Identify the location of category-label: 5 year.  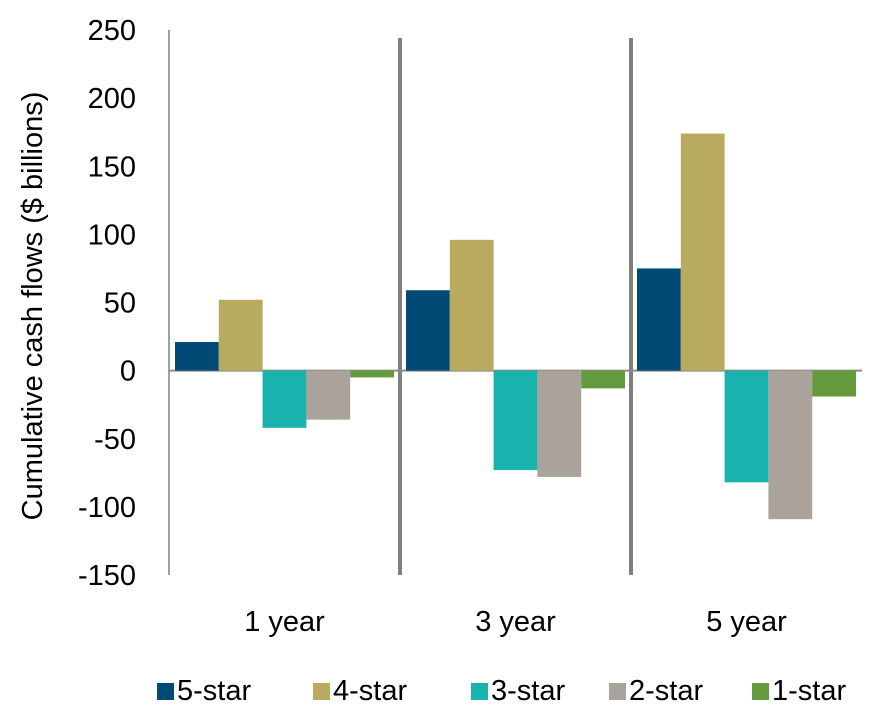
(746, 622).